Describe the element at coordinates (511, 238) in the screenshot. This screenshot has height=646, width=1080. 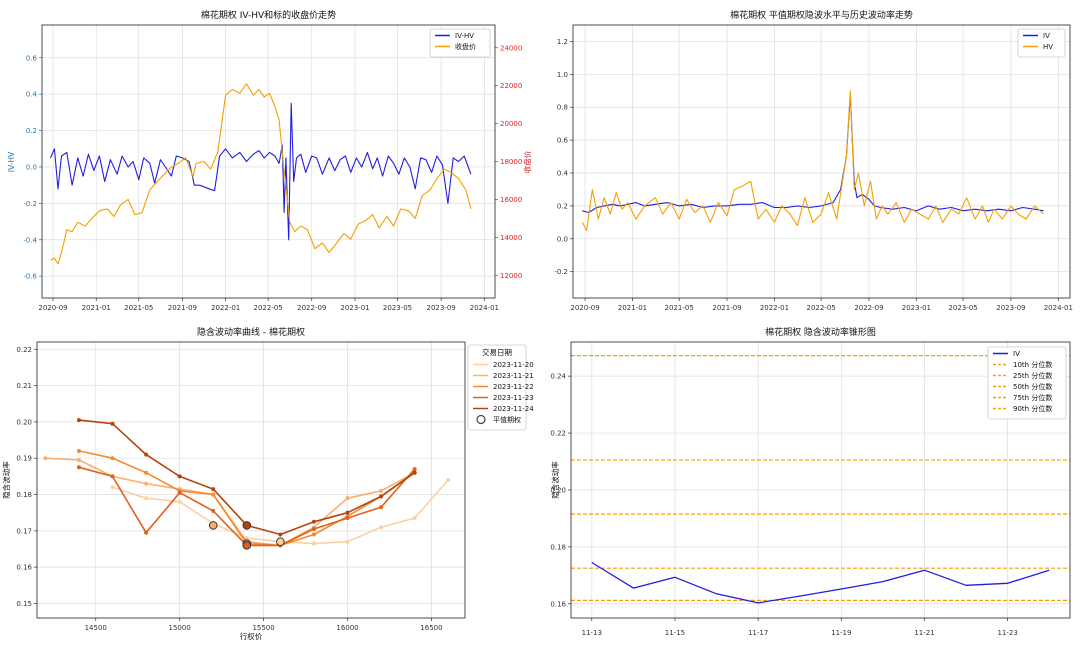
I see `y2-tick-label: 14000` at that location.